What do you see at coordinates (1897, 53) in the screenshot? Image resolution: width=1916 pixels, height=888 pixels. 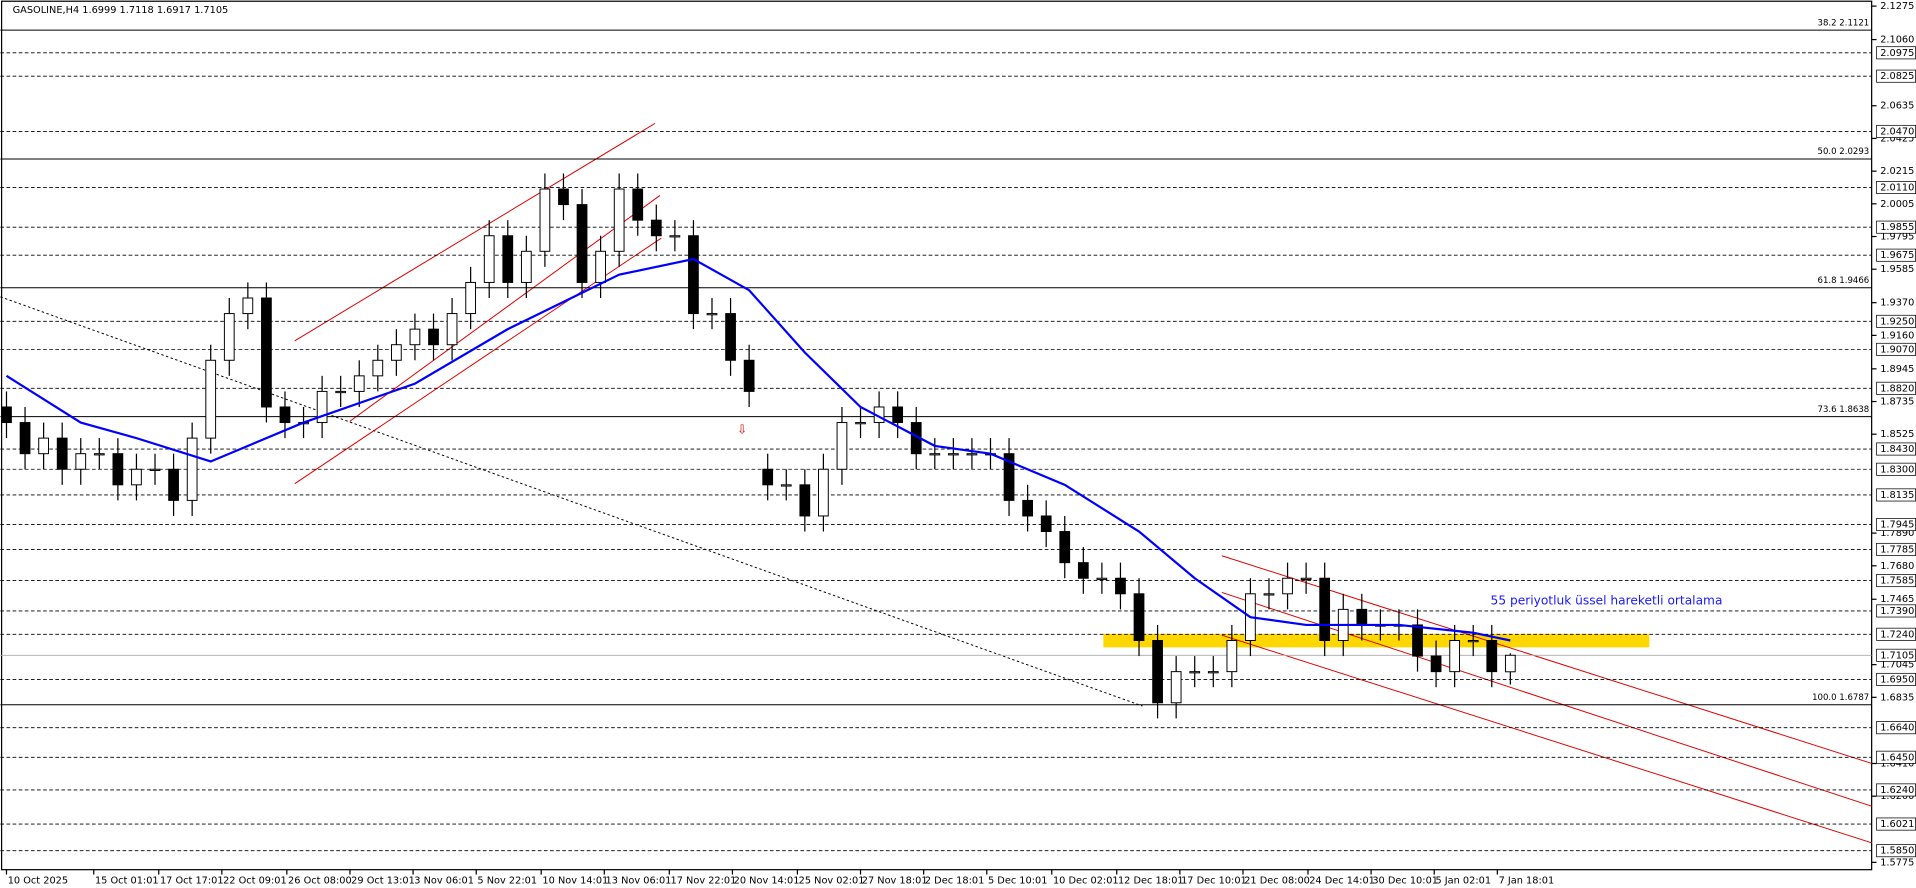 I see `level-label: 2.0975` at bounding box center [1897, 53].